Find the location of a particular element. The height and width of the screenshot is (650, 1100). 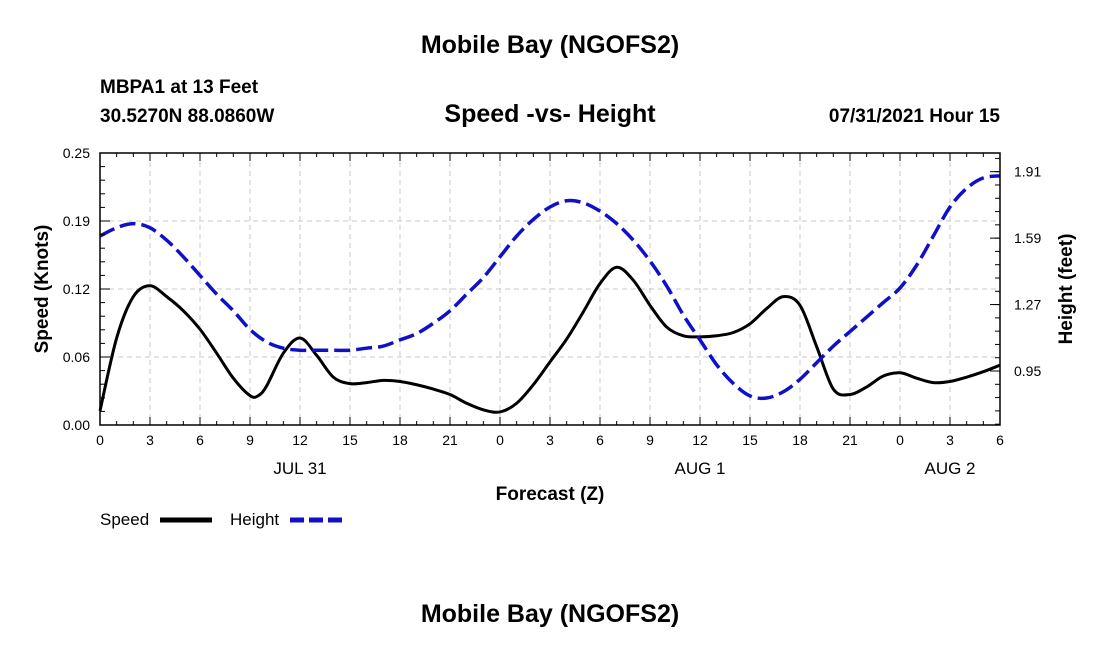

y-axis-label: Speed (Knots) is located at coordinates (42, 289).